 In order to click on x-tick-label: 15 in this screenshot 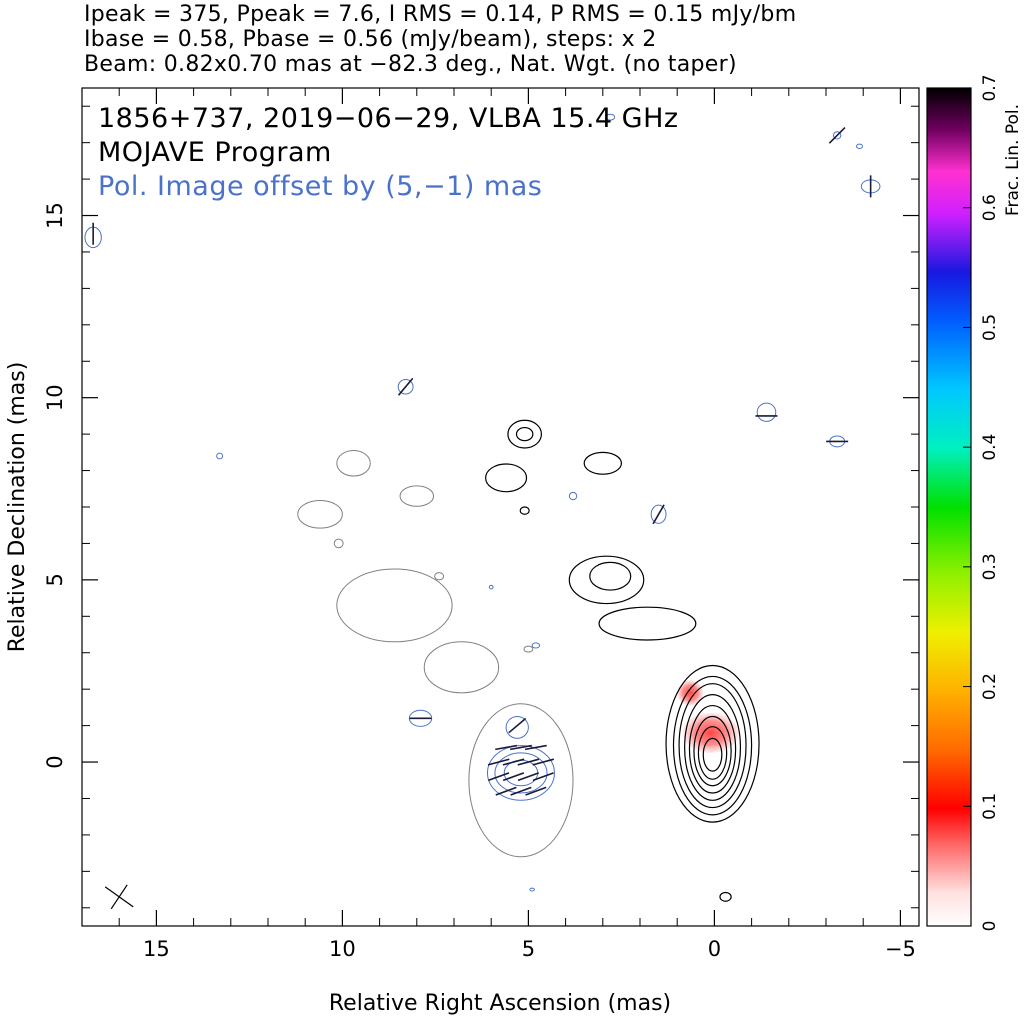, I will do `click(156, 949)`.